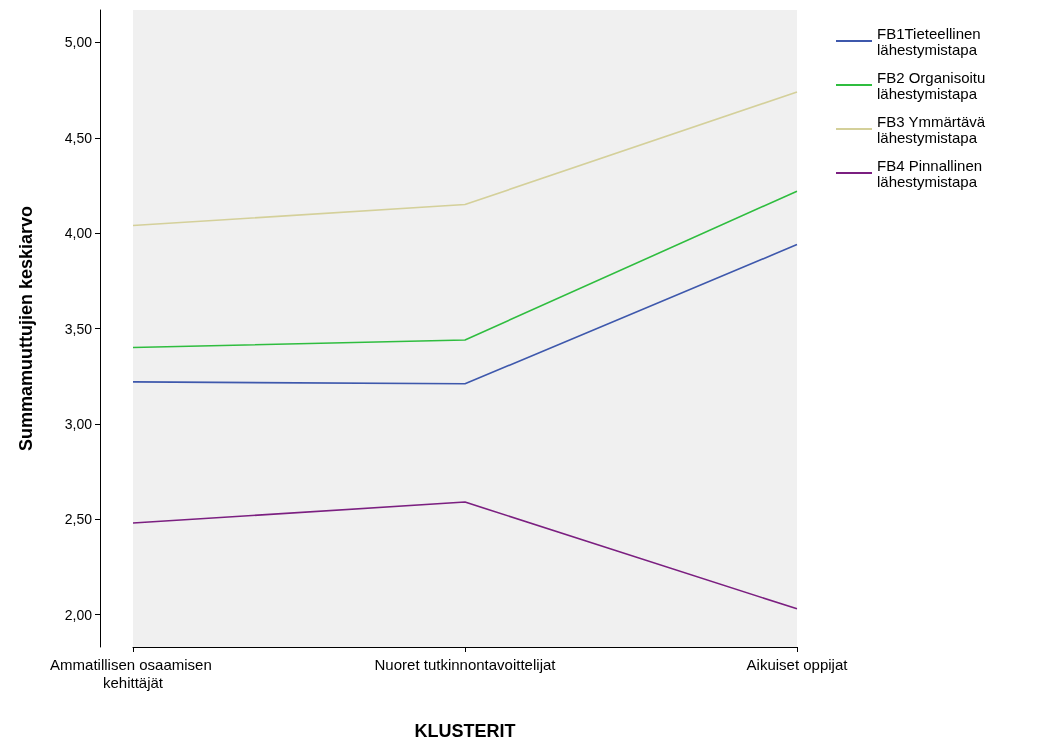 This screenshot has height=746, width=1044. Describe the element at coordinates (932, 173) in the screenshot. I see `legend-label: FB4 Pinnallinen lähestymistapa` at that location.